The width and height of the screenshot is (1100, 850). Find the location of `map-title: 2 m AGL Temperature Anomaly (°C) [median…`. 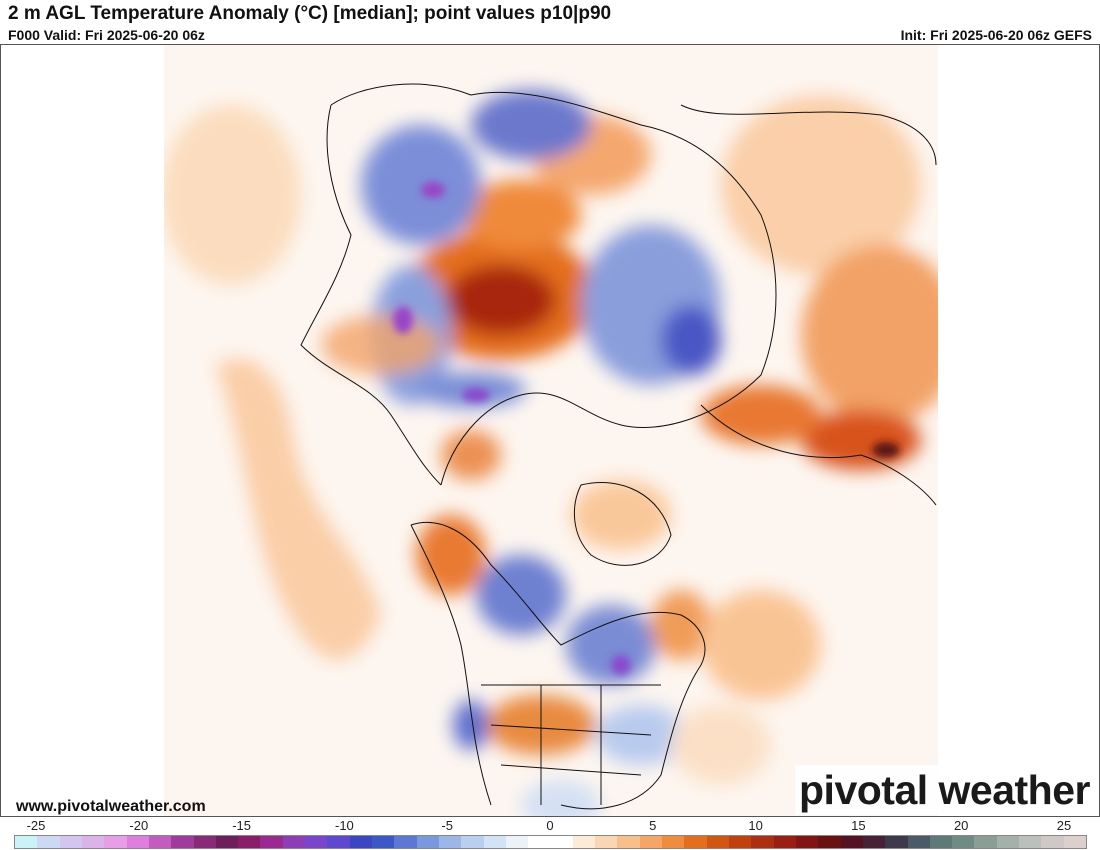

map-title: 2 m AGL Temperature Anomaly (°C) [median… is located at coordinates (310, 13).